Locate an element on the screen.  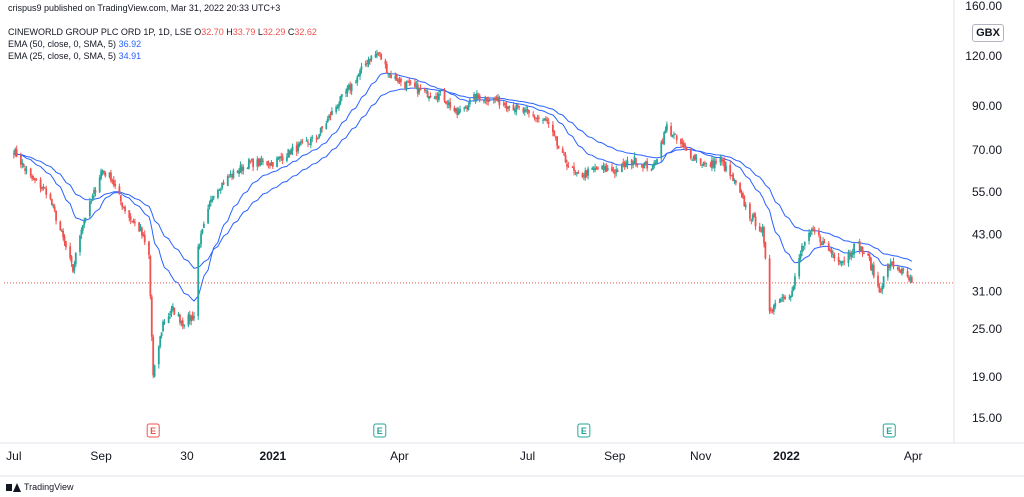
earnings-marker-label: E is located at coordinates (584, 431).